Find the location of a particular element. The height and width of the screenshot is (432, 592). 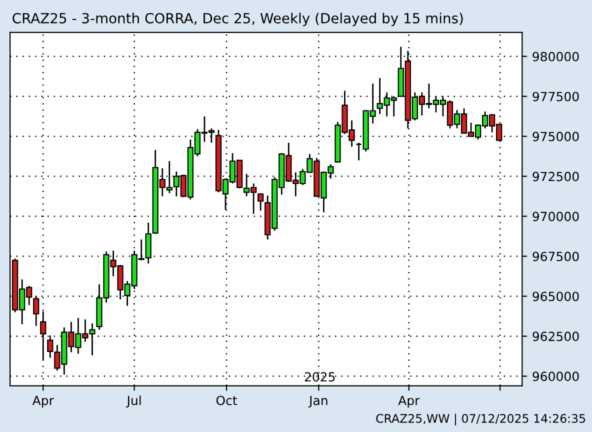

y-tick-label: 977500 is located at coordinates (555, 97).